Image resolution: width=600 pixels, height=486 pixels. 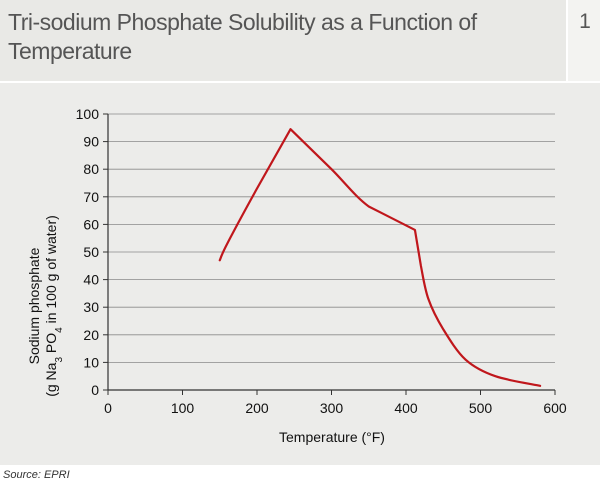 I want to click on y-tick-label: 30, so click(x=91, y=307).